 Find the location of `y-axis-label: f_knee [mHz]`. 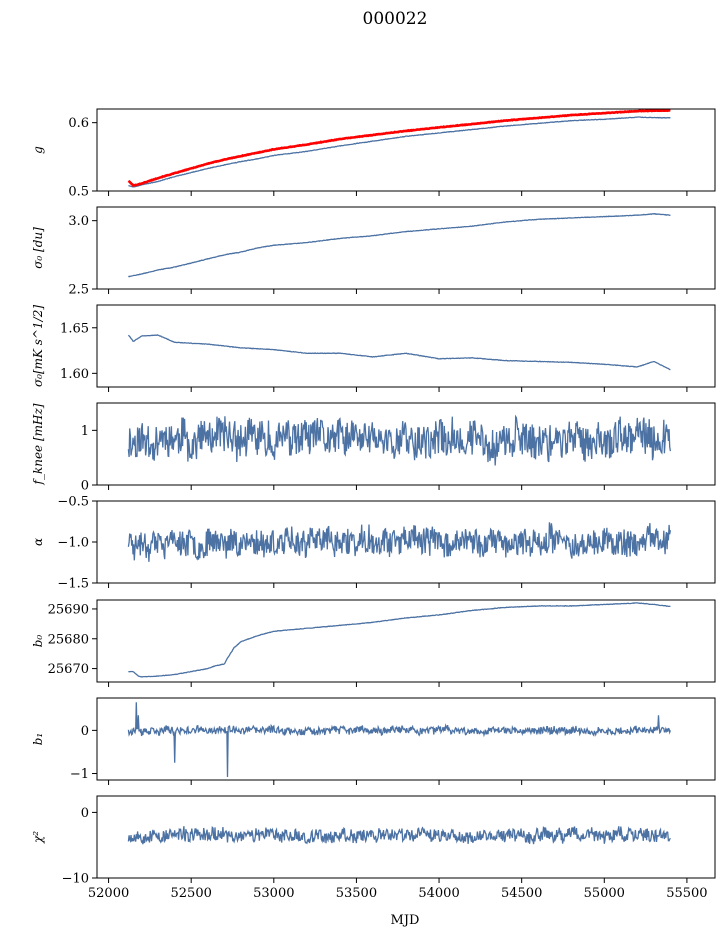

y-axis-label: f_knee [mHz] is located at coordinates (38, 444).